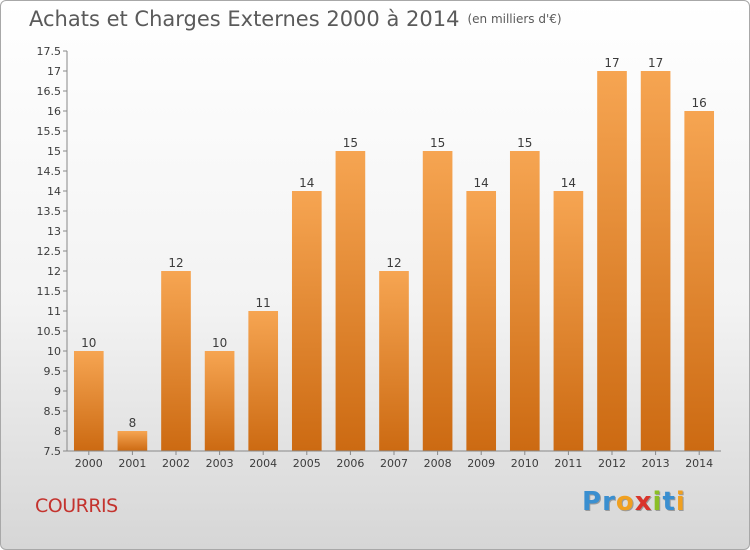  Describe the element at coordinates (592, 502) in the screenshot. I see `logo-letter: P` at that location.